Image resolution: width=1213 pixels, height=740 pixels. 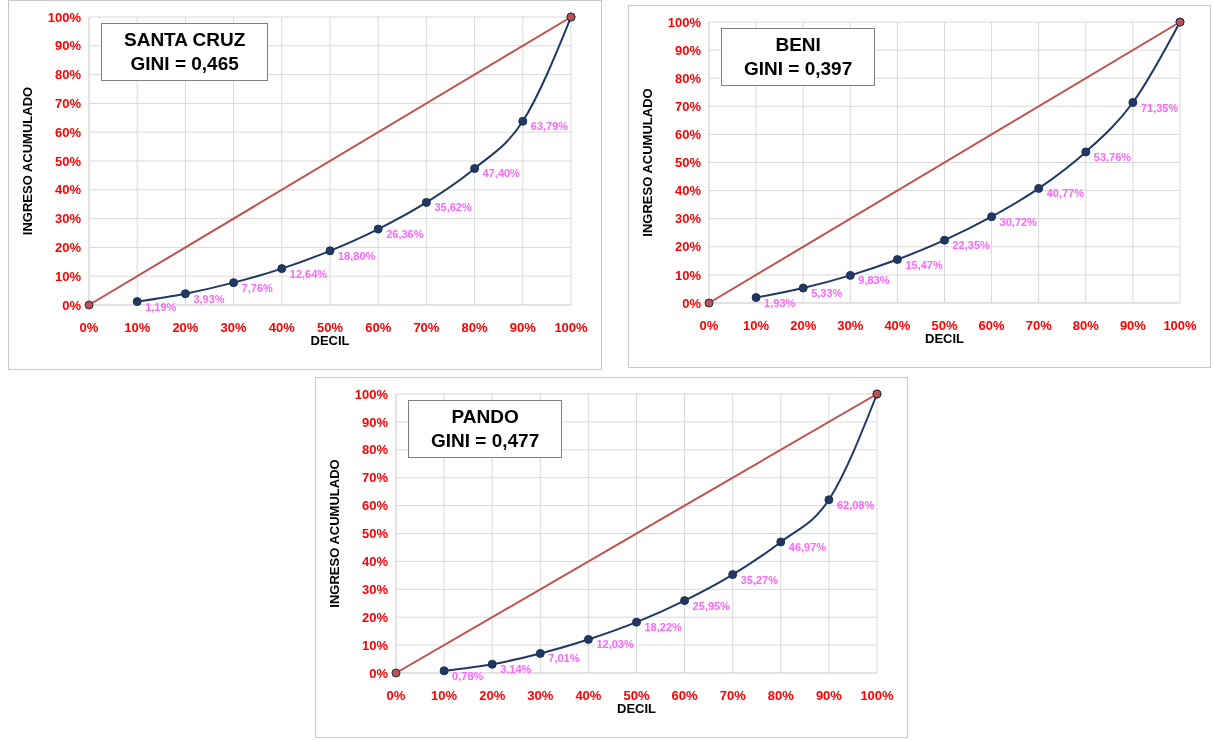 I want to click on data-label: 15,47%, so click(x=924, y=264).